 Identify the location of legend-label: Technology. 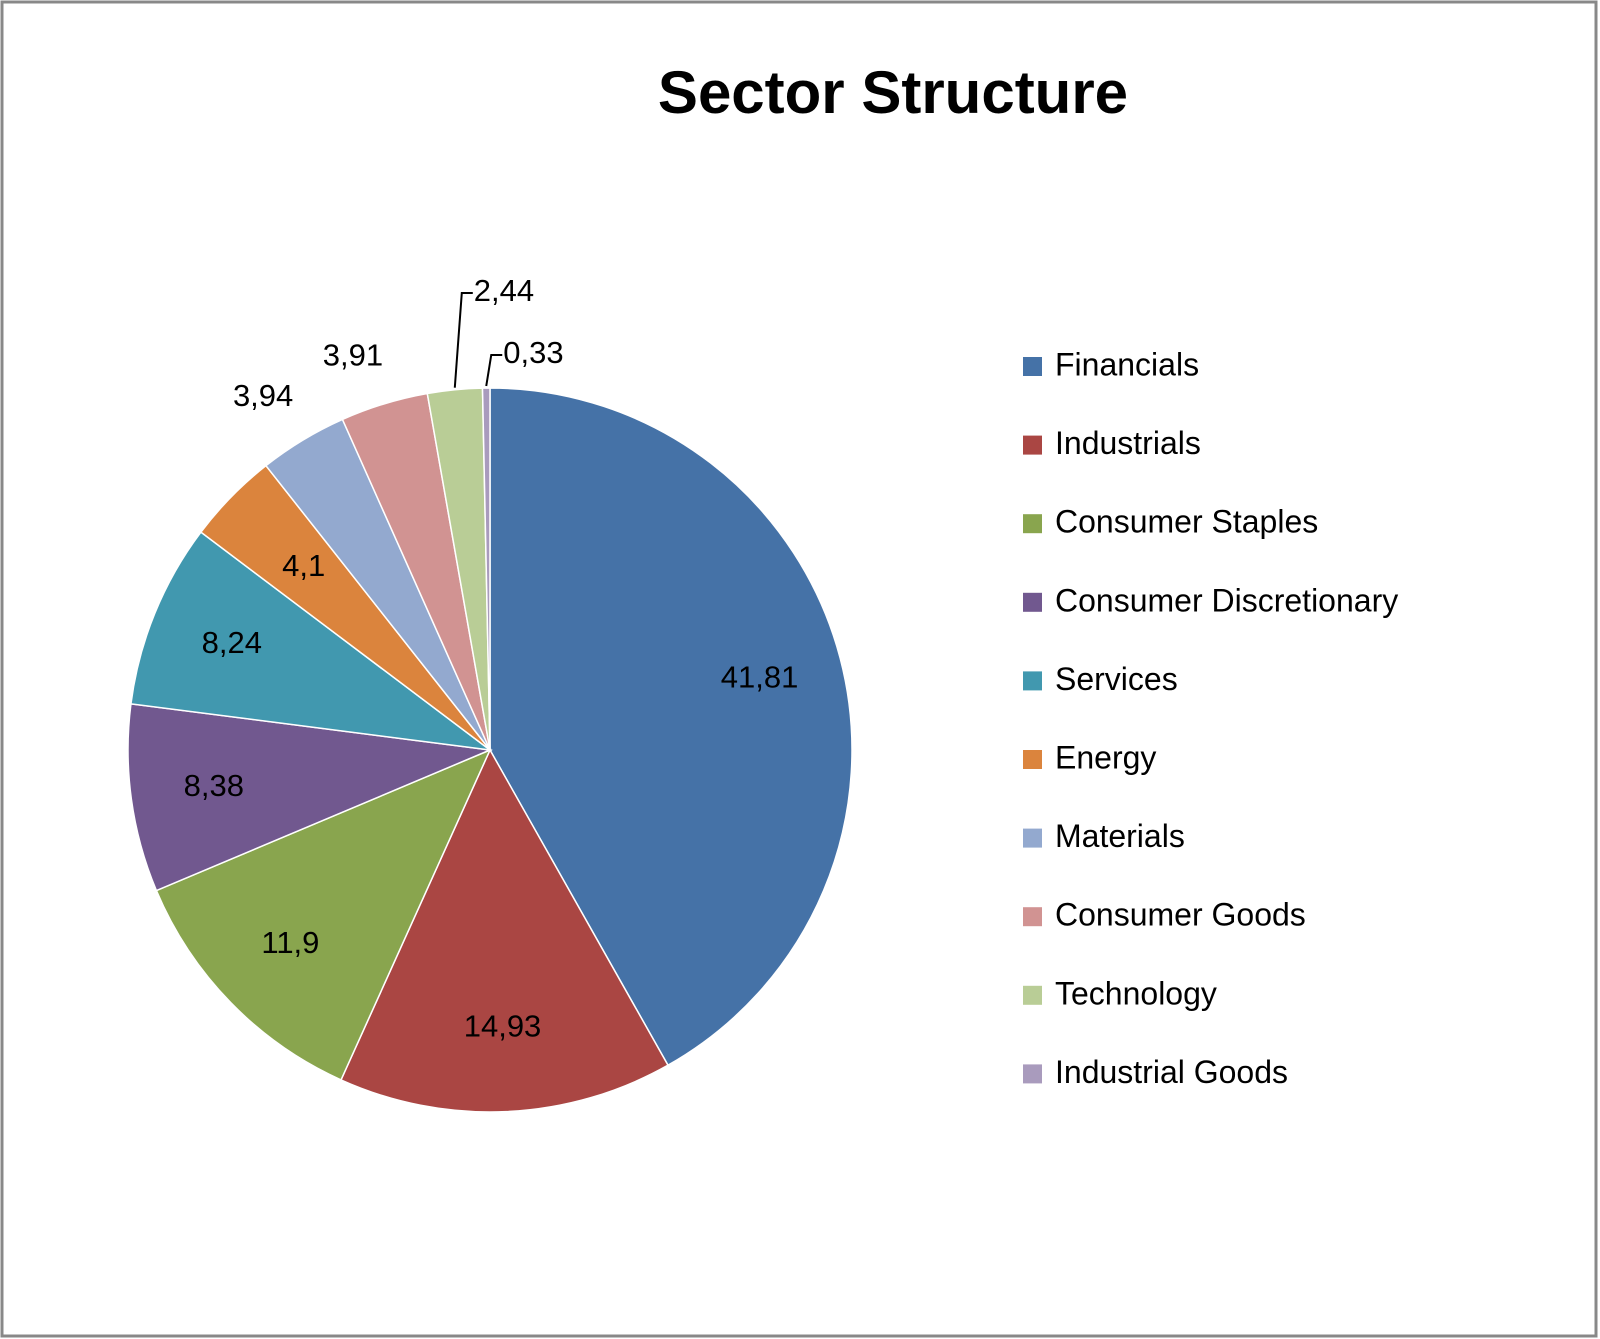
(1136, 993).